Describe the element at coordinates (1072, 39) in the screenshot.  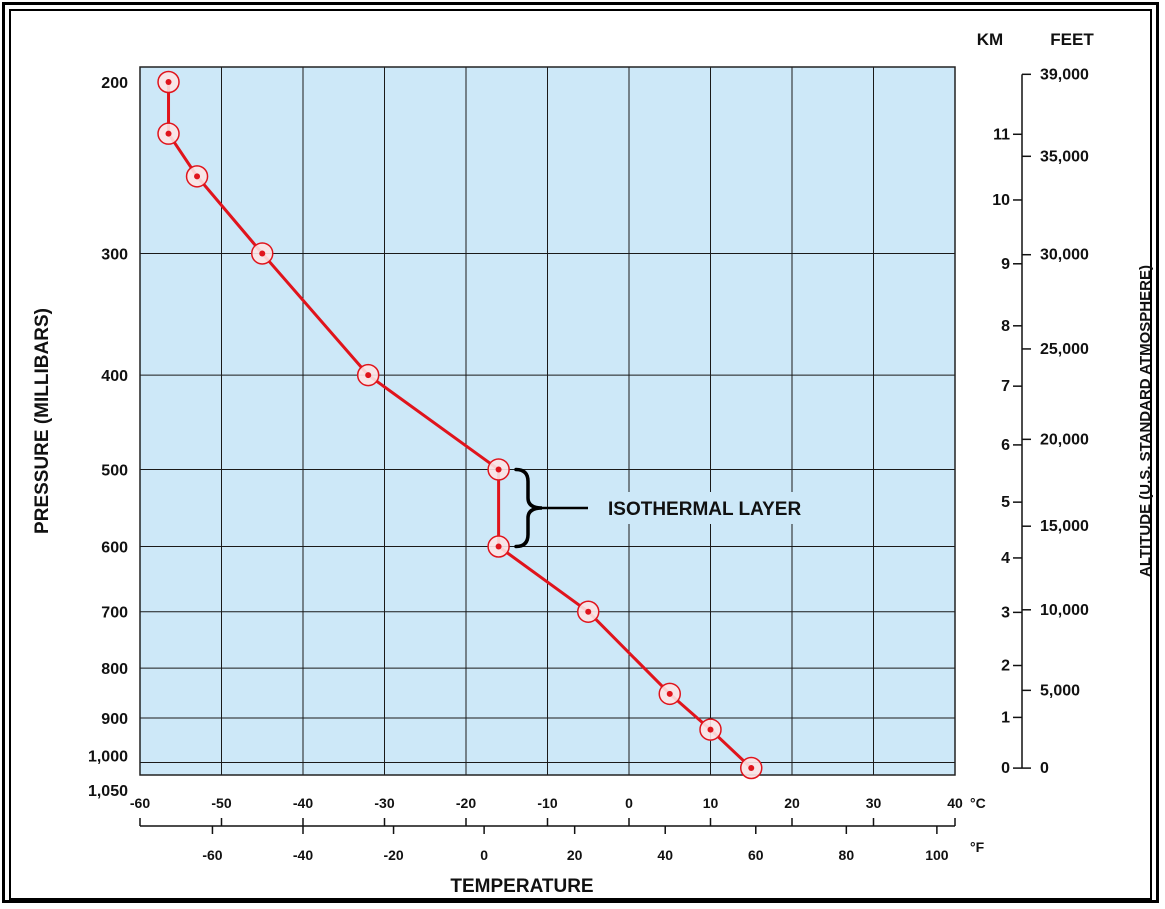
I see `feet-header: FEET` at that location.